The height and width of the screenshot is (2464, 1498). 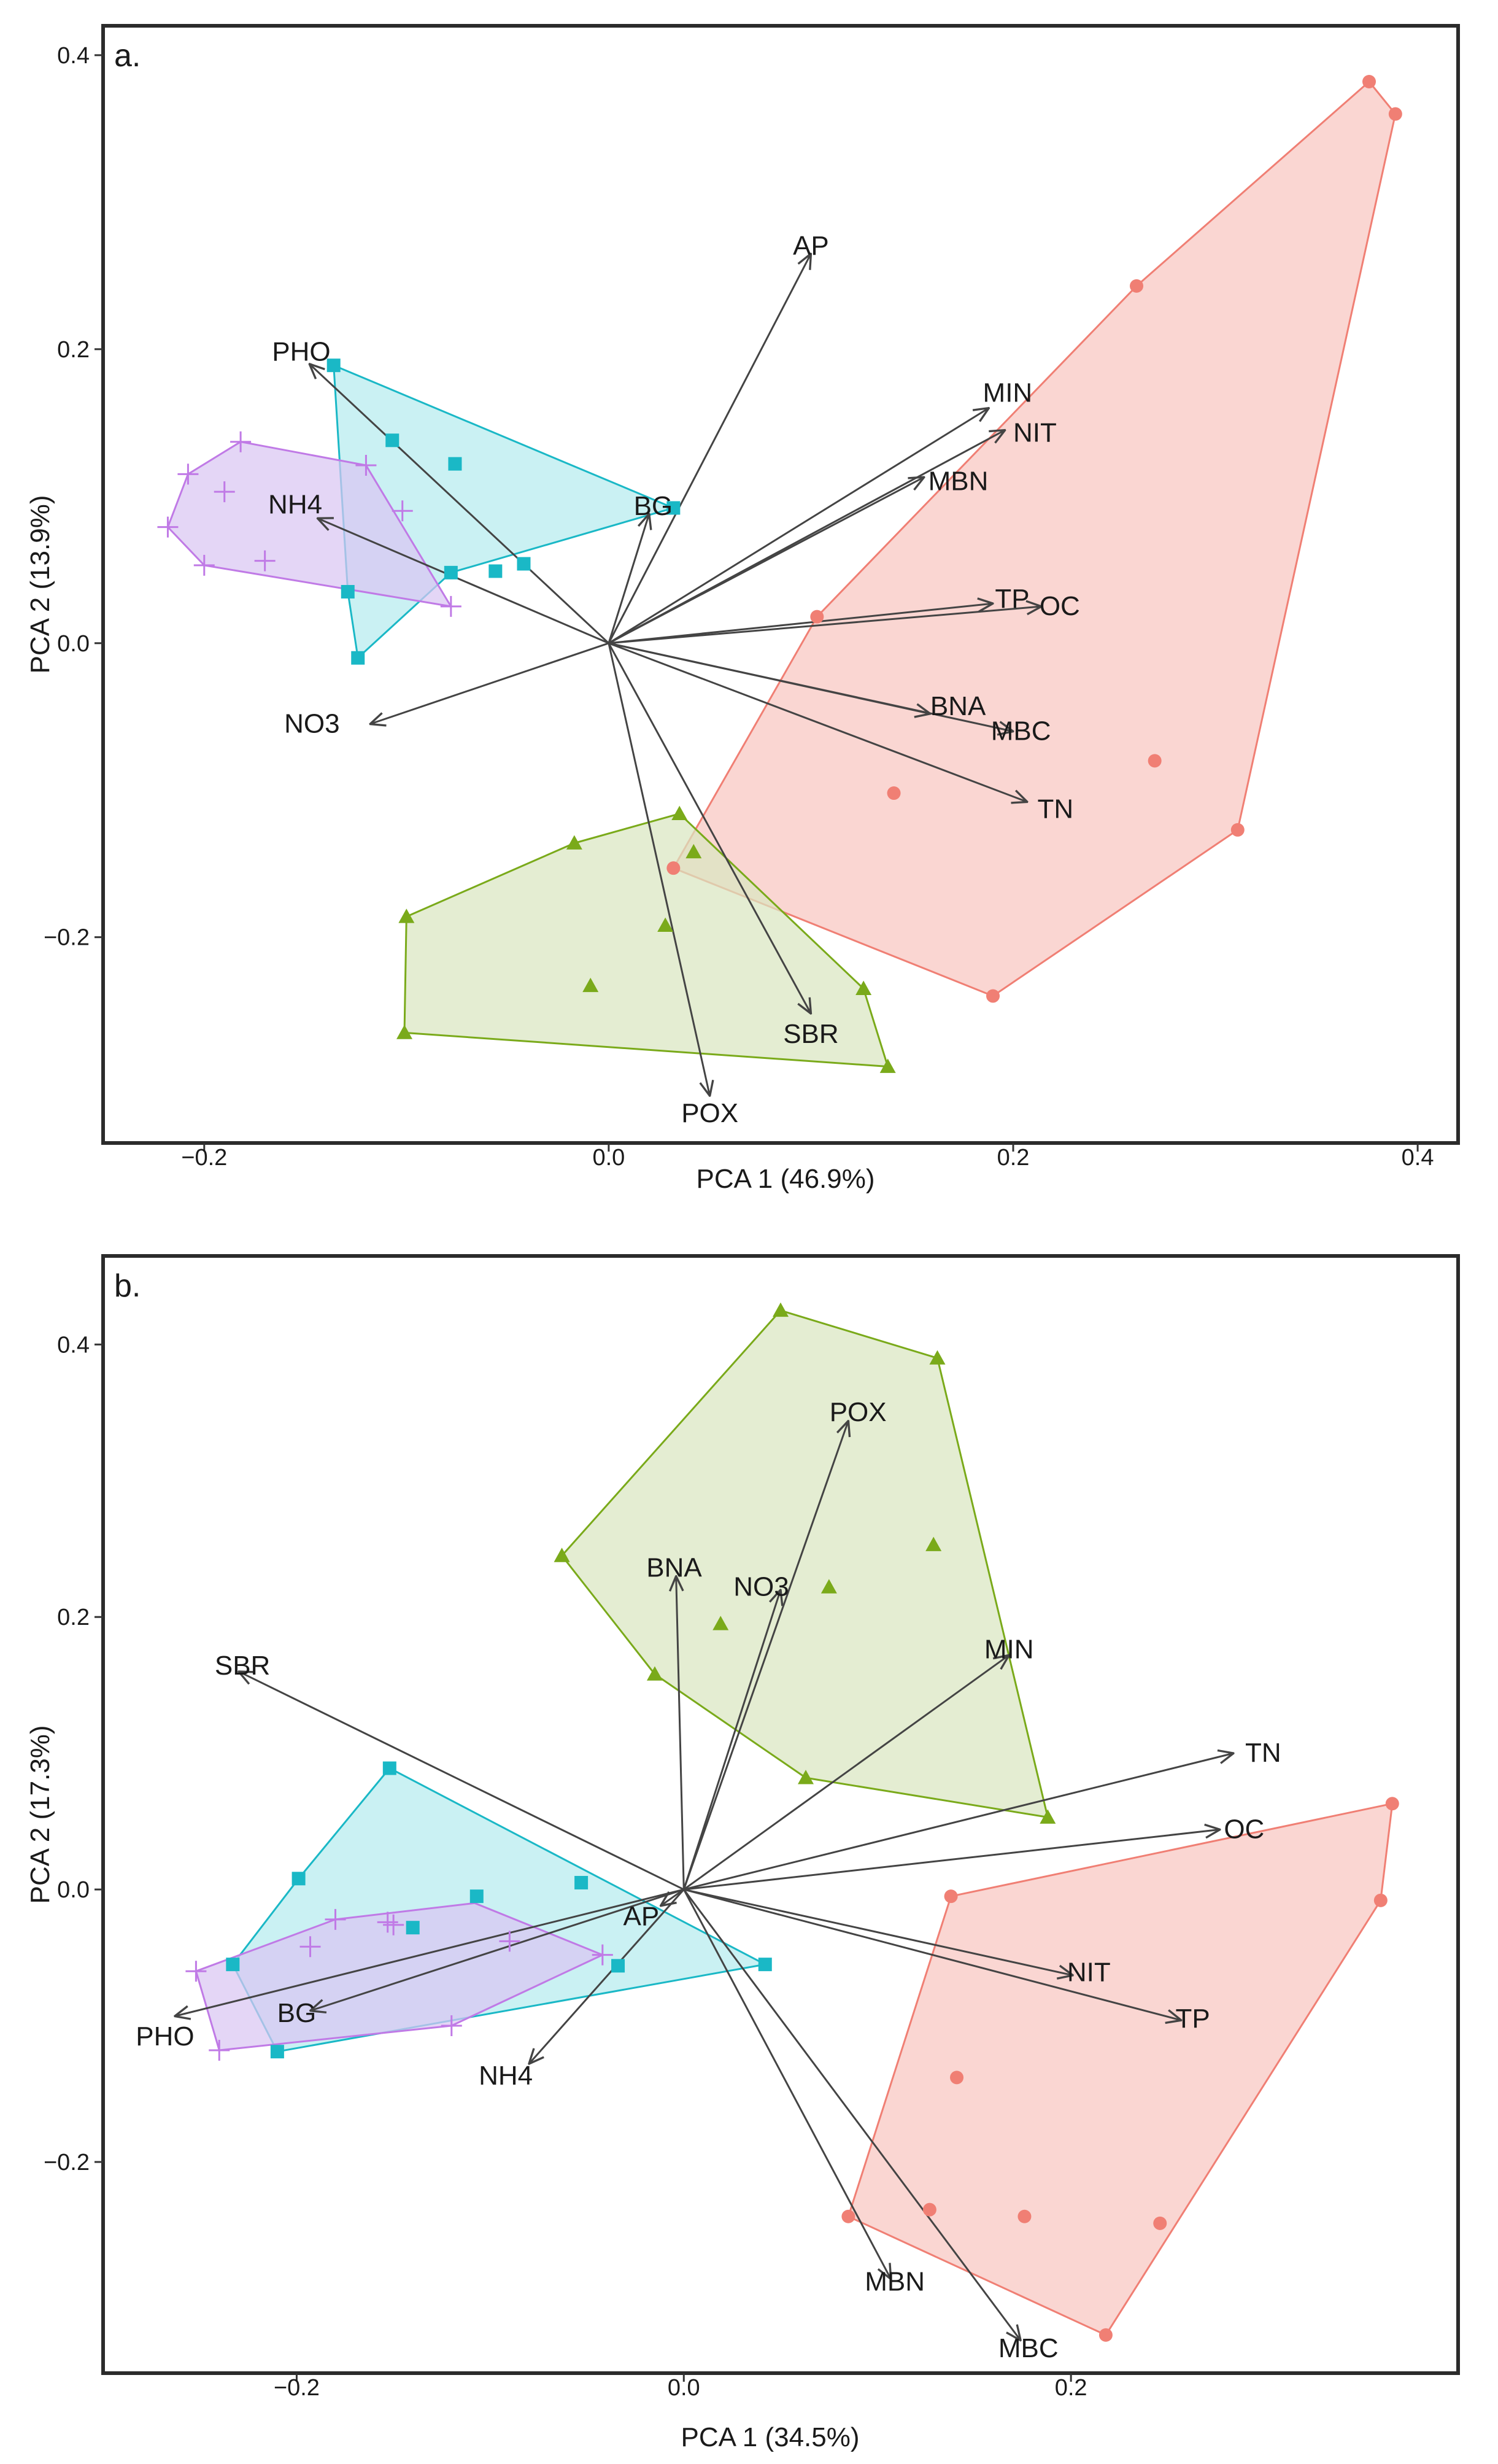 I want to click on panel-a-x-axis-title: PCA 1 (46.9%), so click(x=785, y=1179).